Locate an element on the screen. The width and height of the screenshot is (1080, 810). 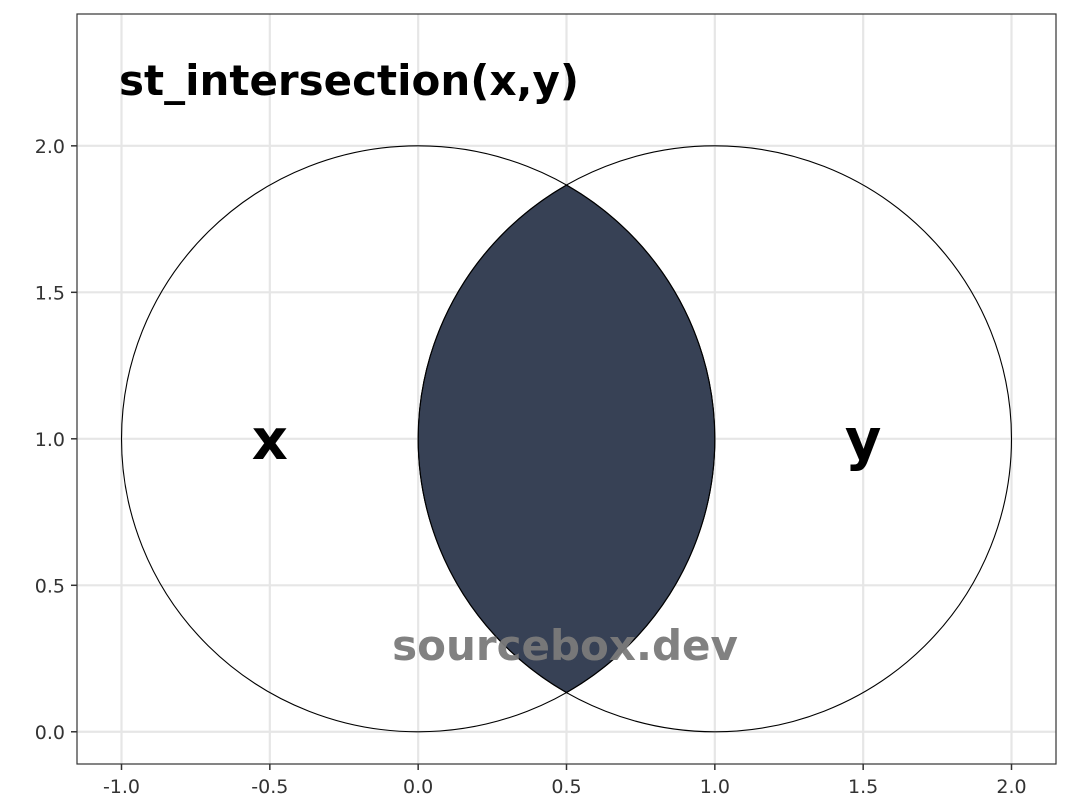
x-tick-label: 0.0 is located at coordinates (418, 787).